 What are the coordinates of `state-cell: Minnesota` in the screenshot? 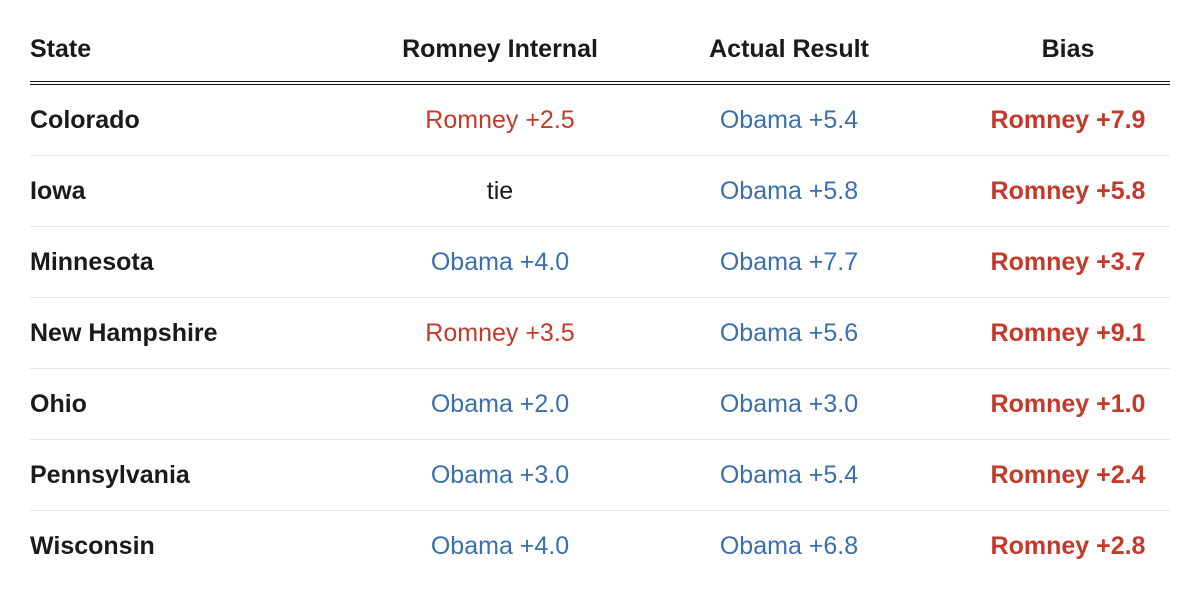 It's located at (209, 262).